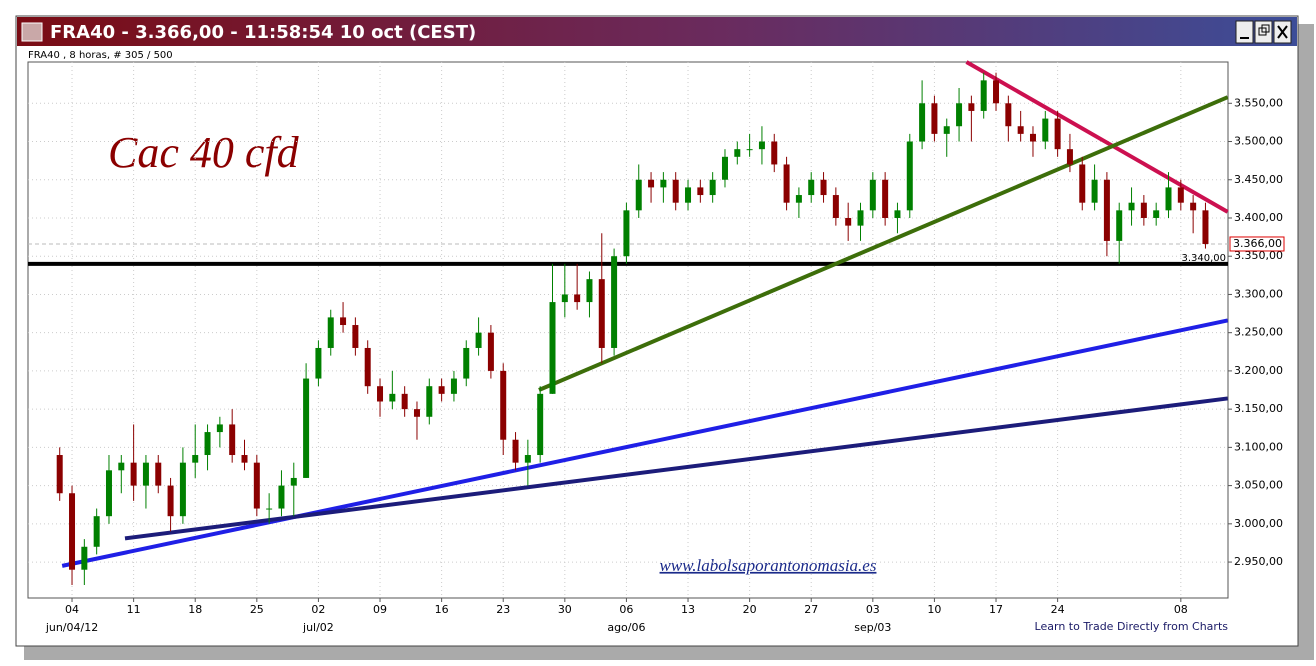  Describe the element at coordinates (565, 609) in the screenshot. I see `x-tick-label: 30` at that location.